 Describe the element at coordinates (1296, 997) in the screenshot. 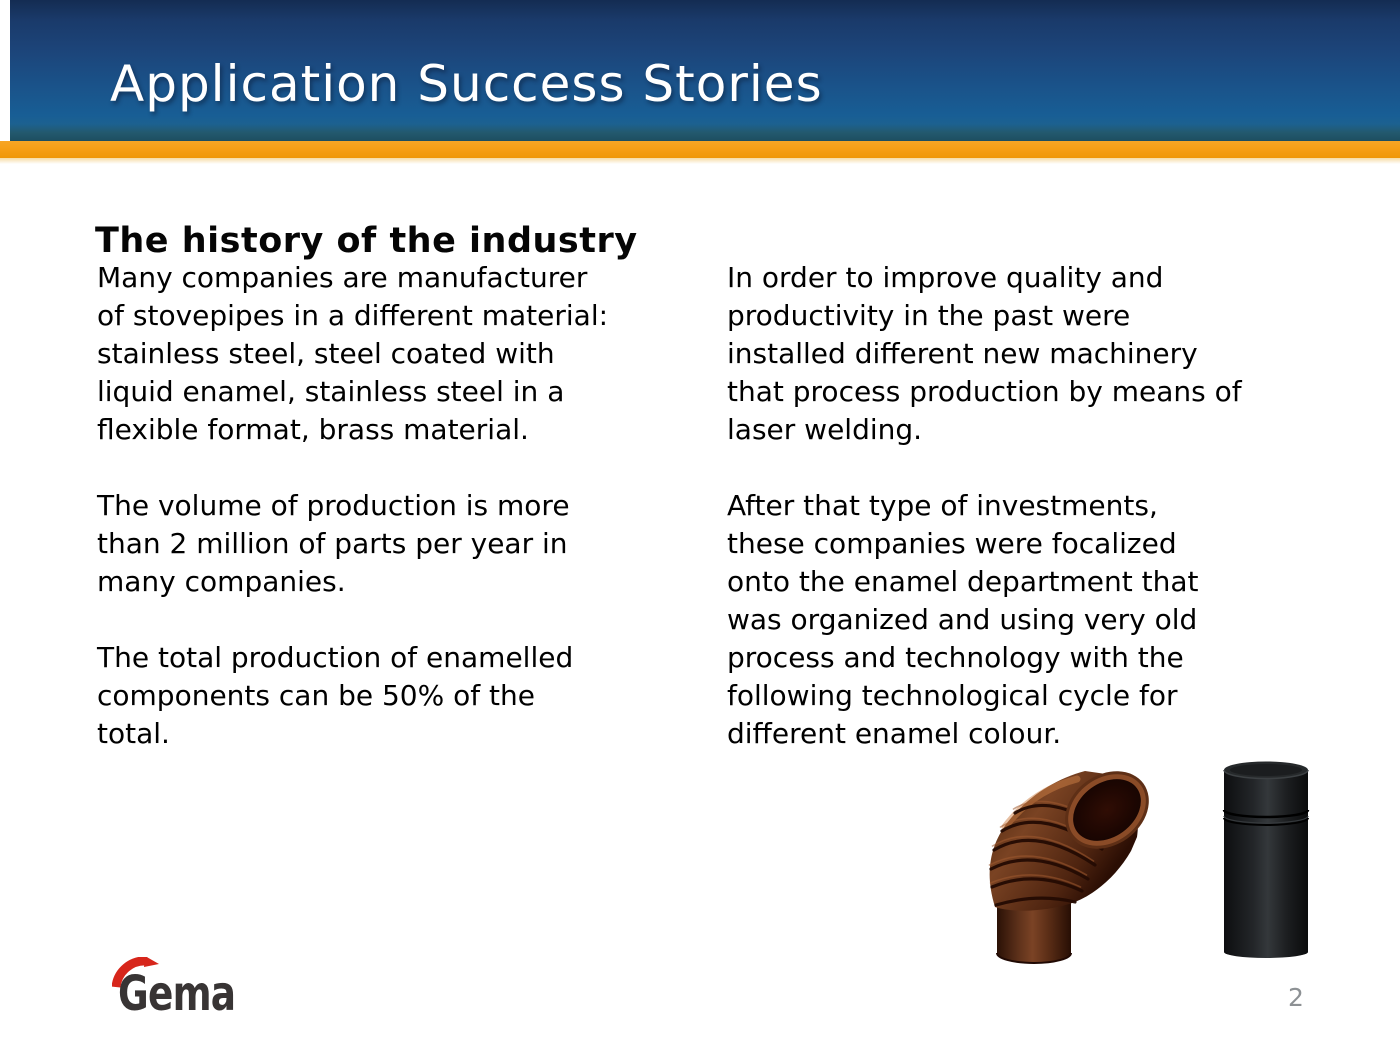

I see `page-number: 2` at that location.